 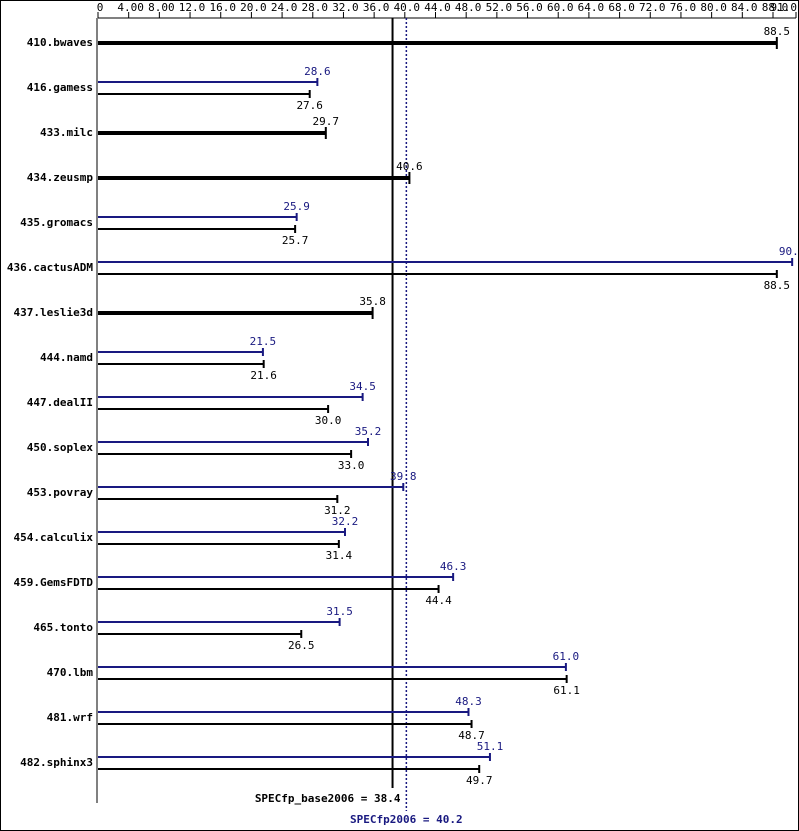 I want to click on value-label: 33.0, so click(x=351, y=465).